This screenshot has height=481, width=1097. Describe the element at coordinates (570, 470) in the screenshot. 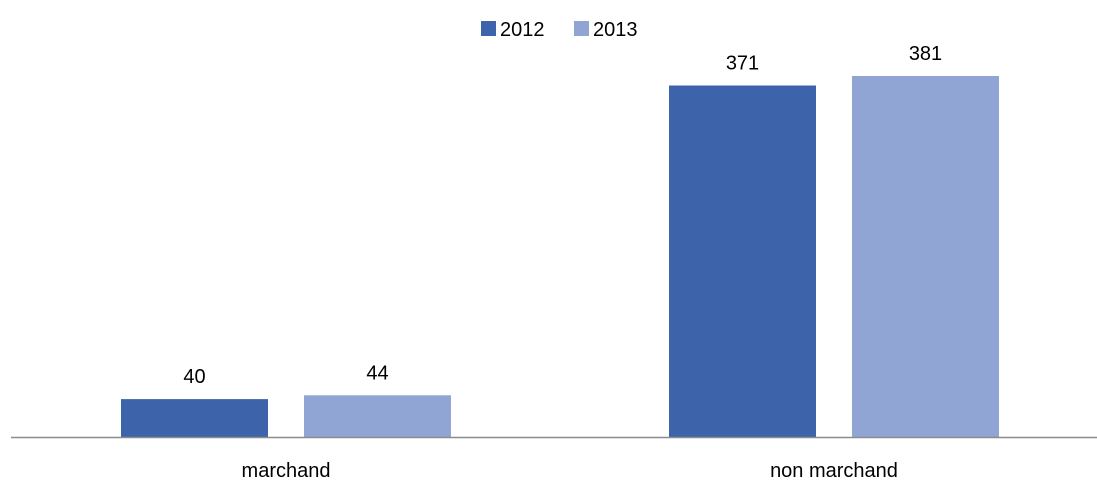

I see `category-labels-group: marchand non marchand` at that location.